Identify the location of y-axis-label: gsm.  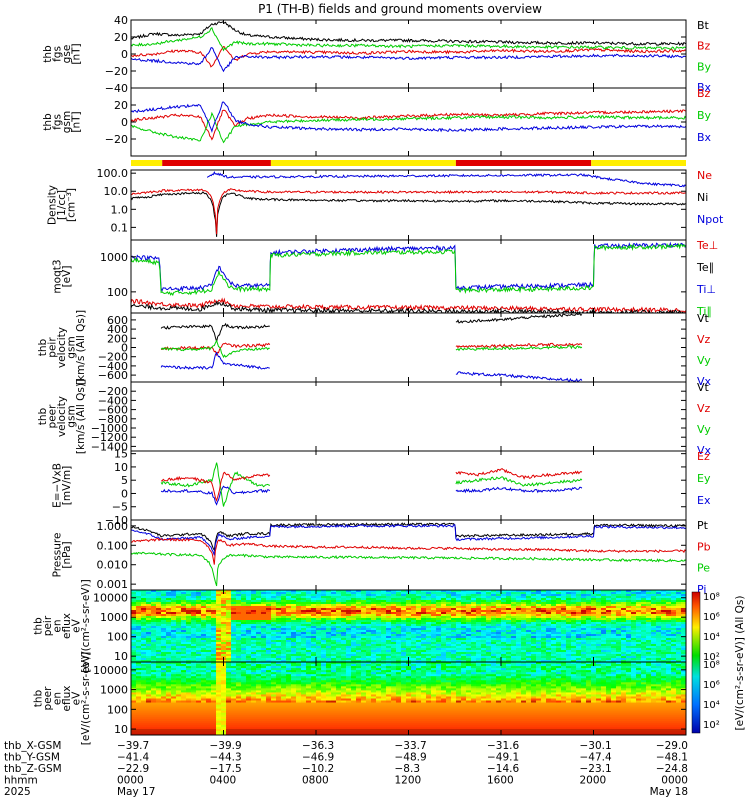
(67, 122).